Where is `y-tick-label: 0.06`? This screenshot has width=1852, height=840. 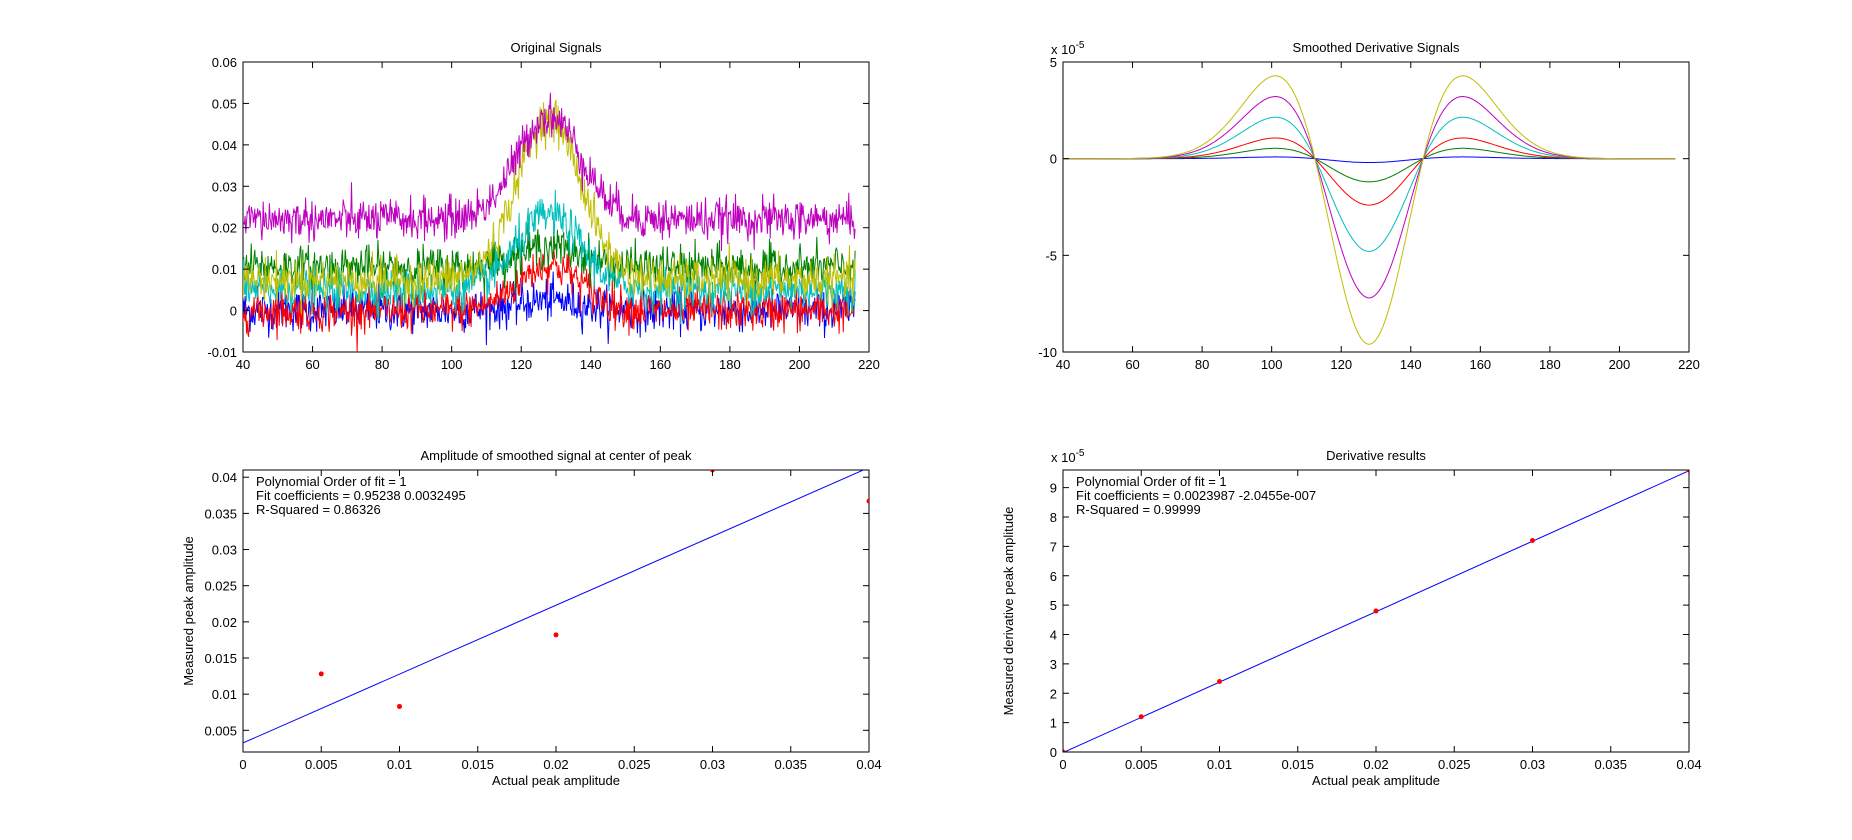 y-tick-label: 0.06 is located at coordinates (224, 62).